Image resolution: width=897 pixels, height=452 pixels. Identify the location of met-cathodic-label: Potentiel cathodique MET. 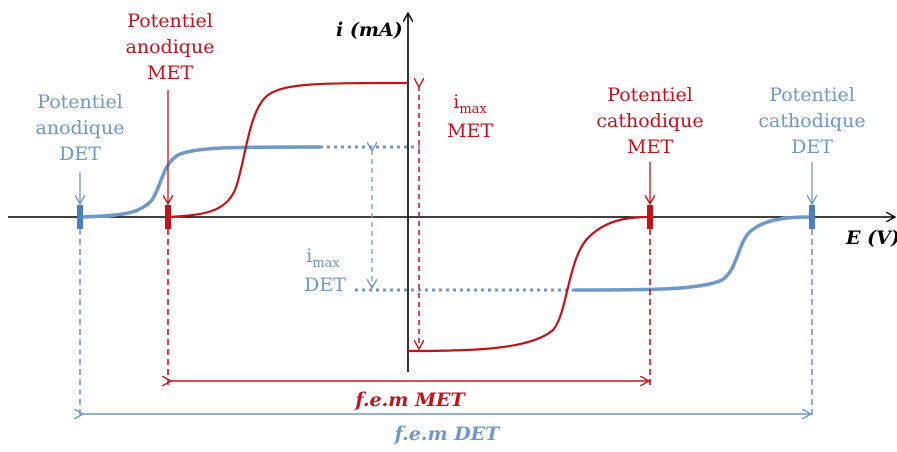
(649, 121).